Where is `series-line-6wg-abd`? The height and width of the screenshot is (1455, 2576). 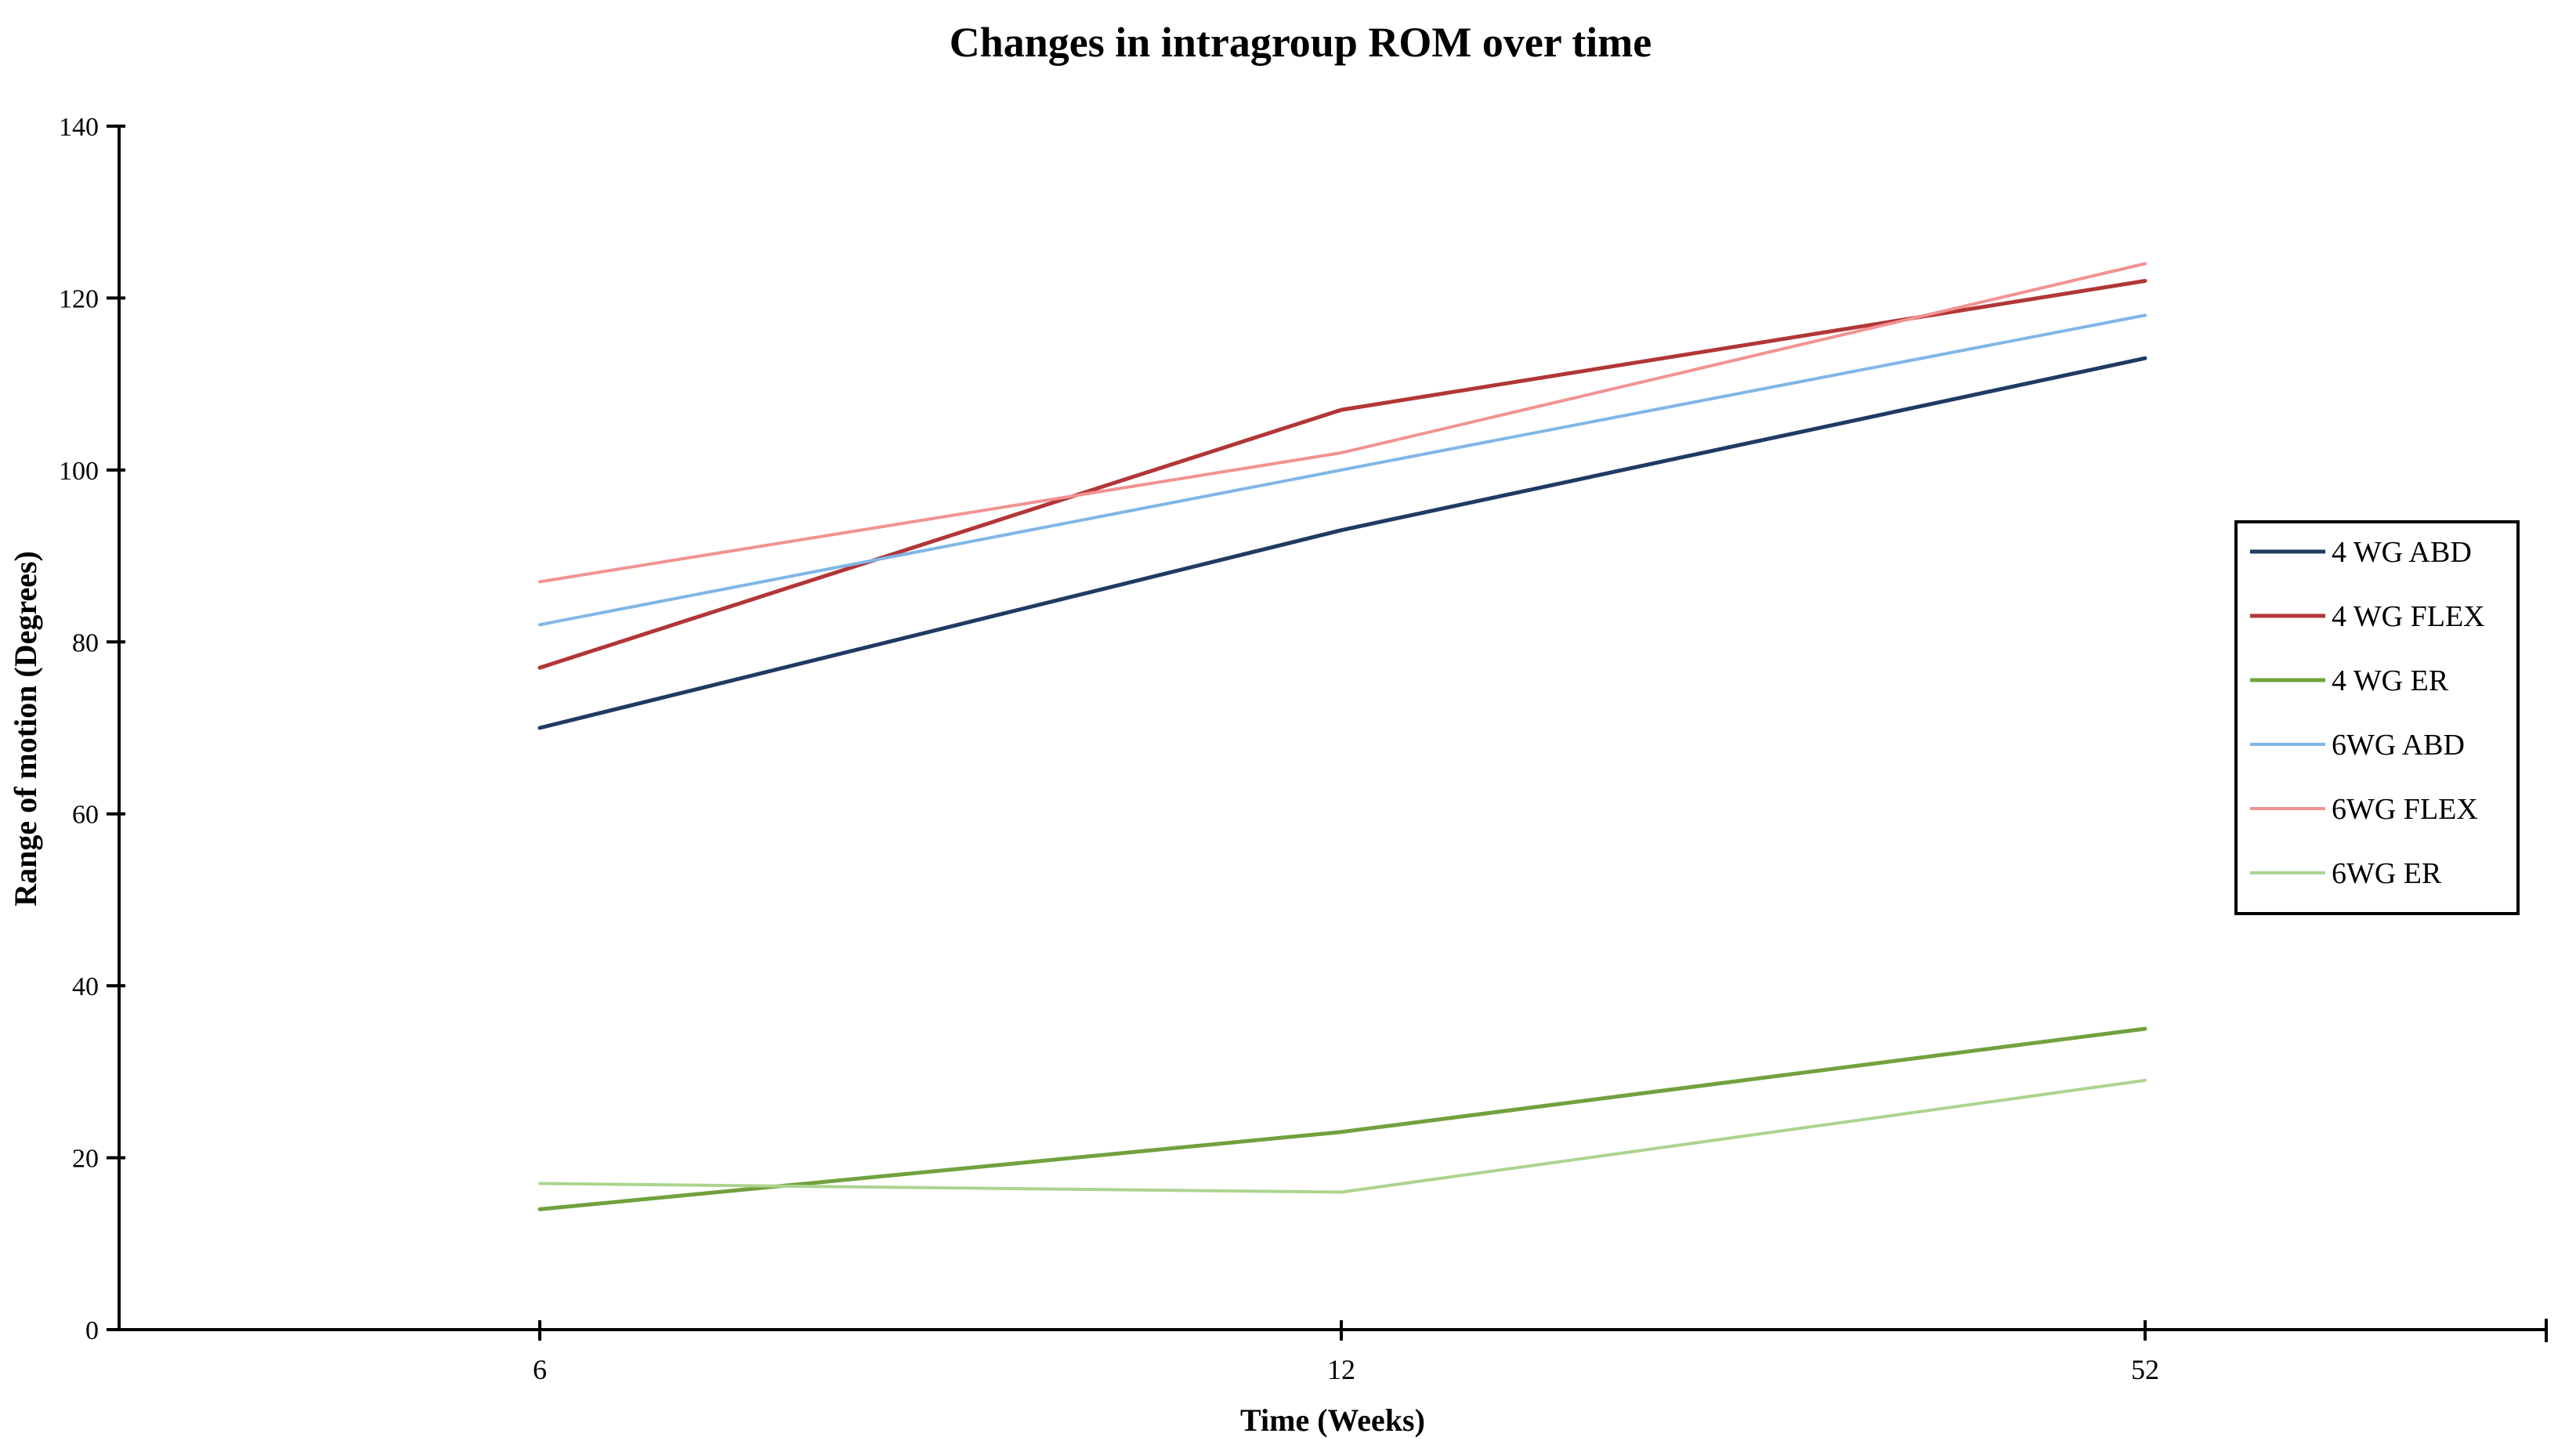 series-line-6wg-abd is located at coordinates (1343, 470).